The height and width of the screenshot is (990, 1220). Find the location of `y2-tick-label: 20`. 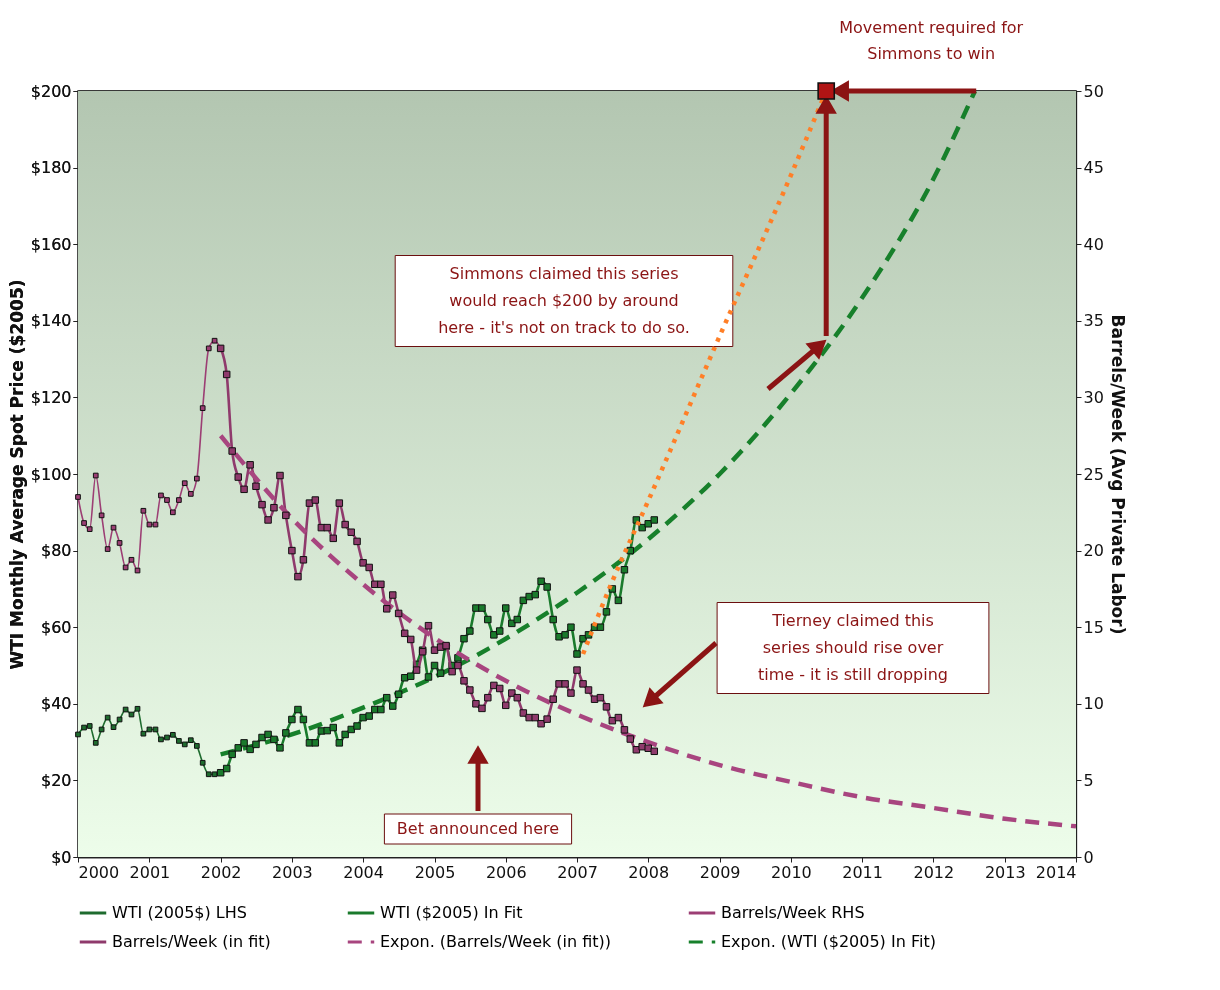

y2-tick-label: 20 is located at coordinates (1093, 551).